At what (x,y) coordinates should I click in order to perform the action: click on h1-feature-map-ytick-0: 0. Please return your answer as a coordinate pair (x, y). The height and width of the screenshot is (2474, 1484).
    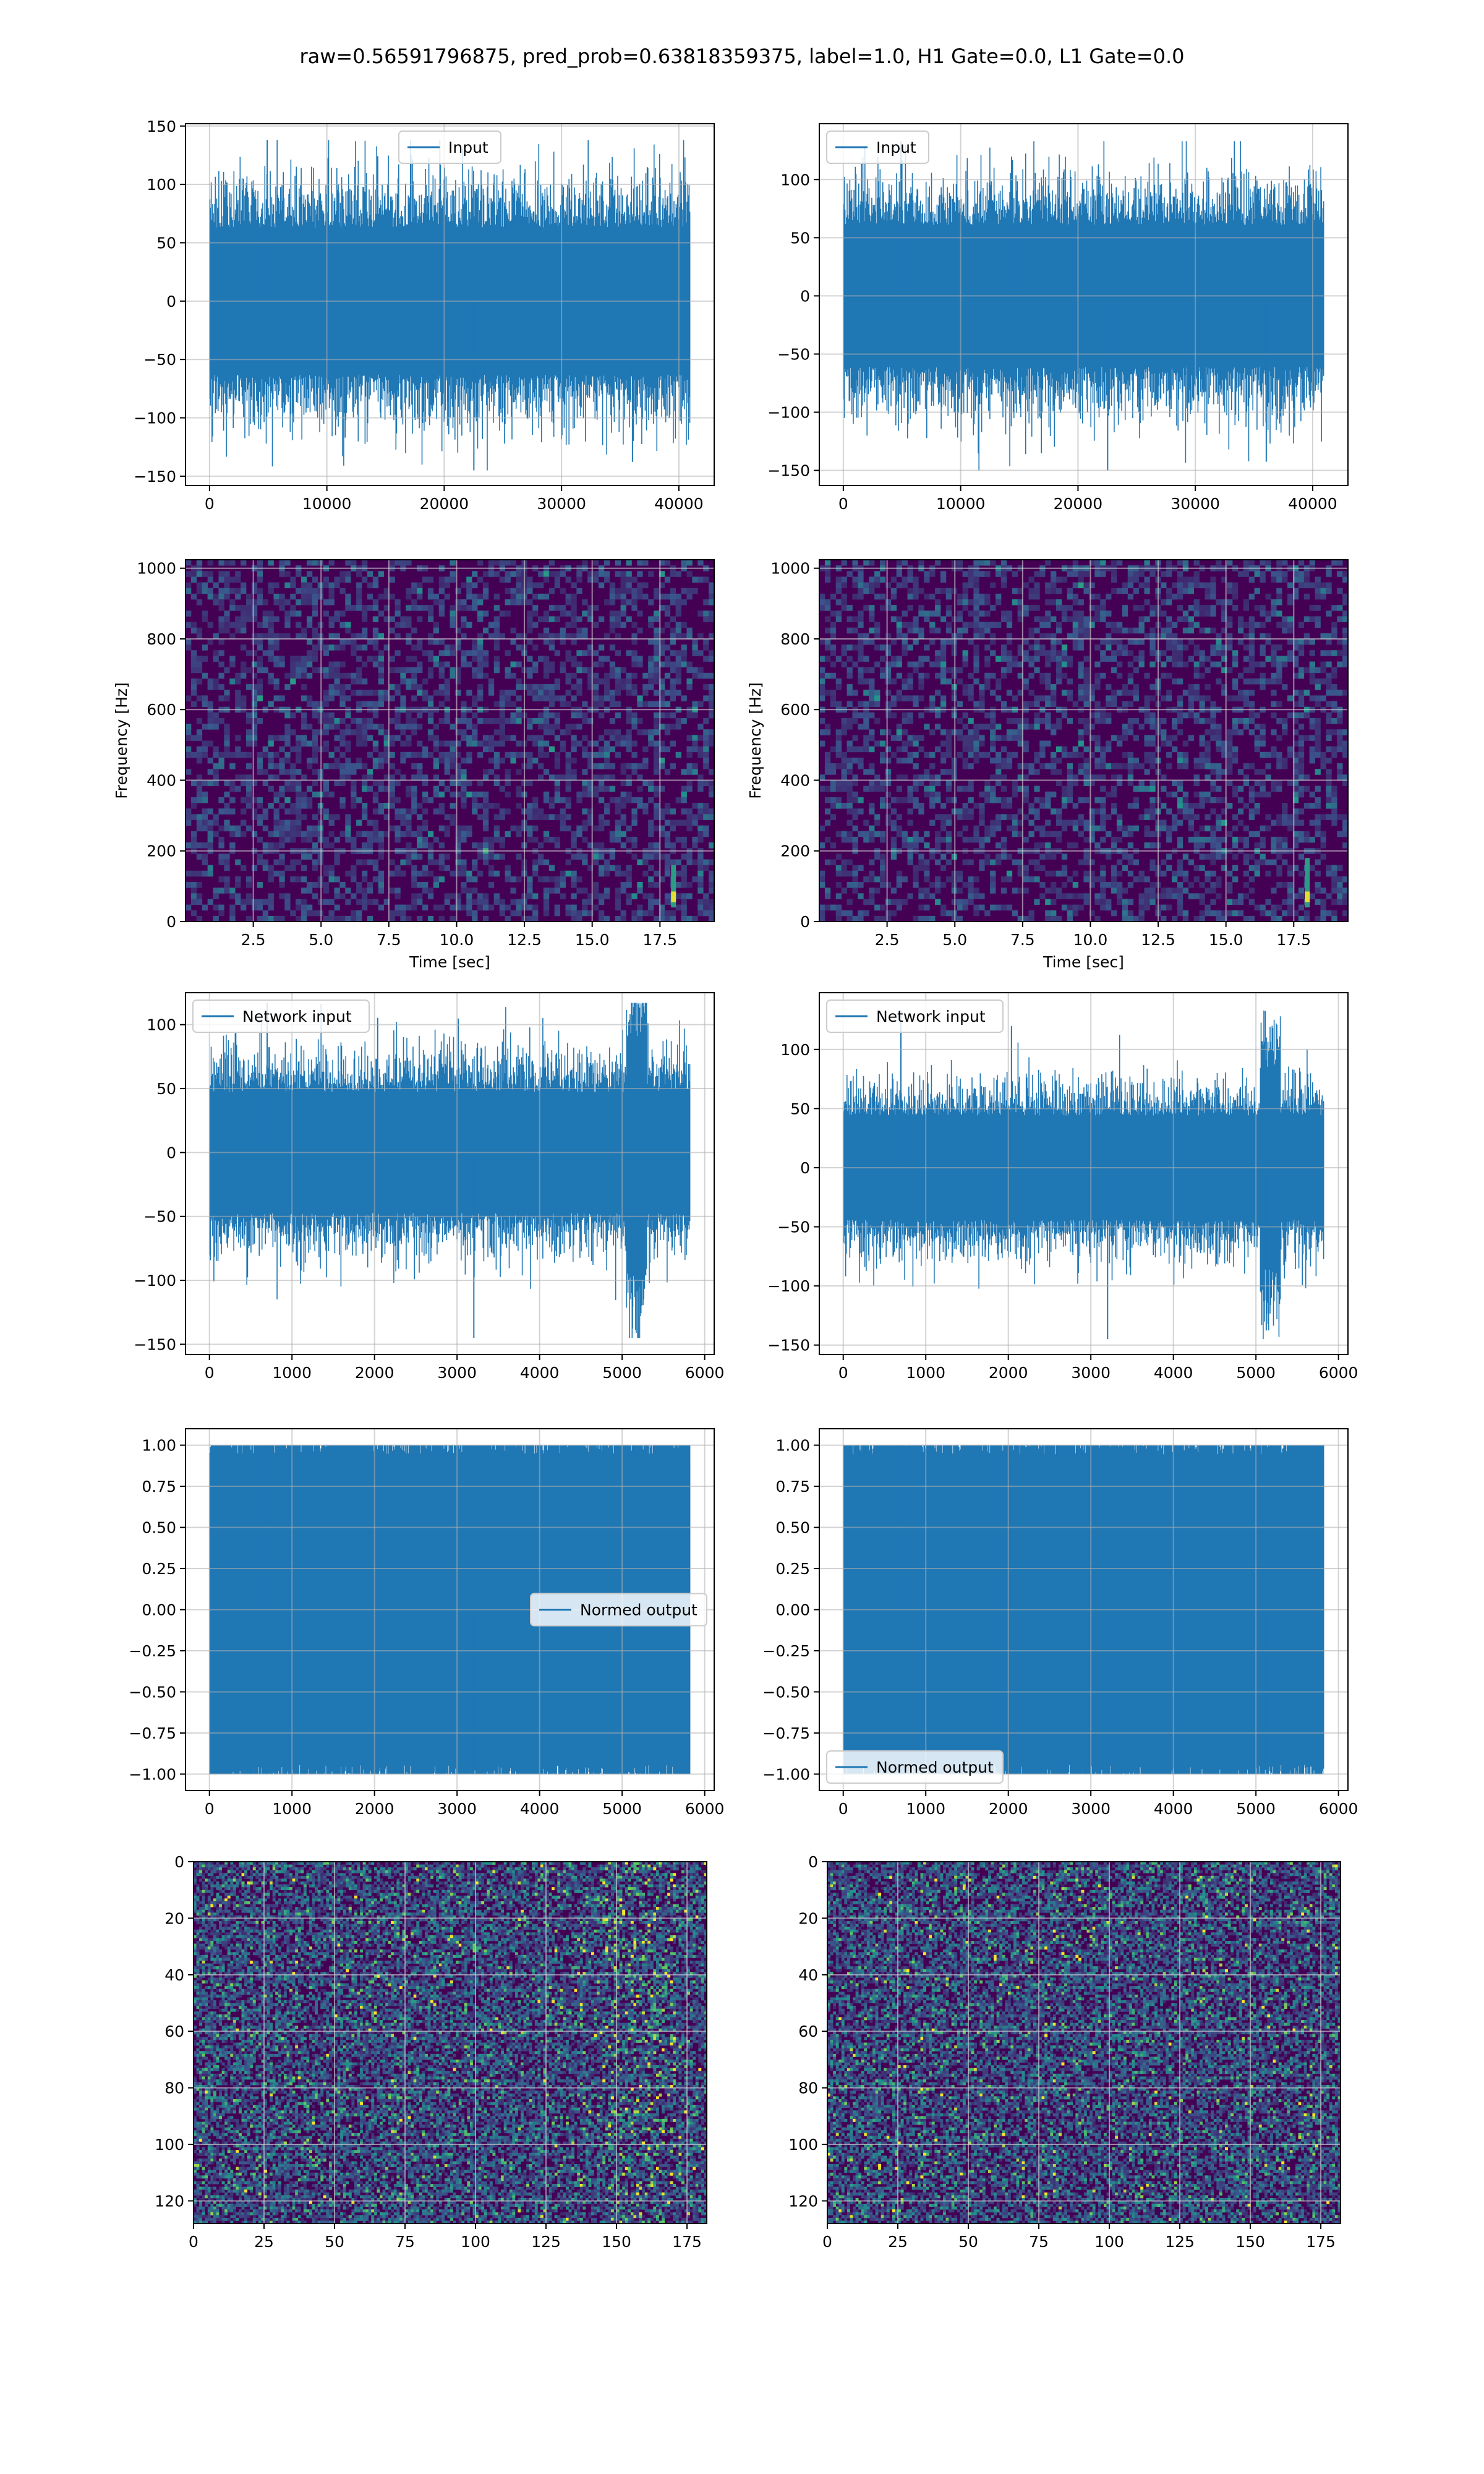
    Looking at the image, I should click on (179, 1862).